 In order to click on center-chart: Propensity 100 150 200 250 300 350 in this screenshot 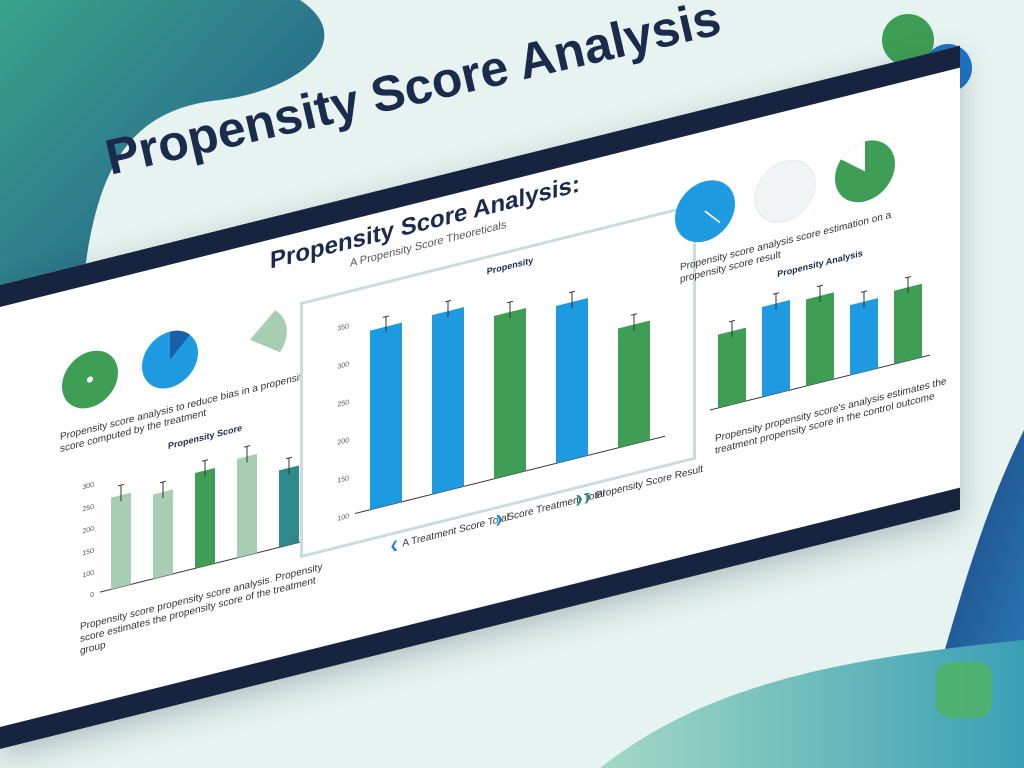, I will do `click(501, 389)`.